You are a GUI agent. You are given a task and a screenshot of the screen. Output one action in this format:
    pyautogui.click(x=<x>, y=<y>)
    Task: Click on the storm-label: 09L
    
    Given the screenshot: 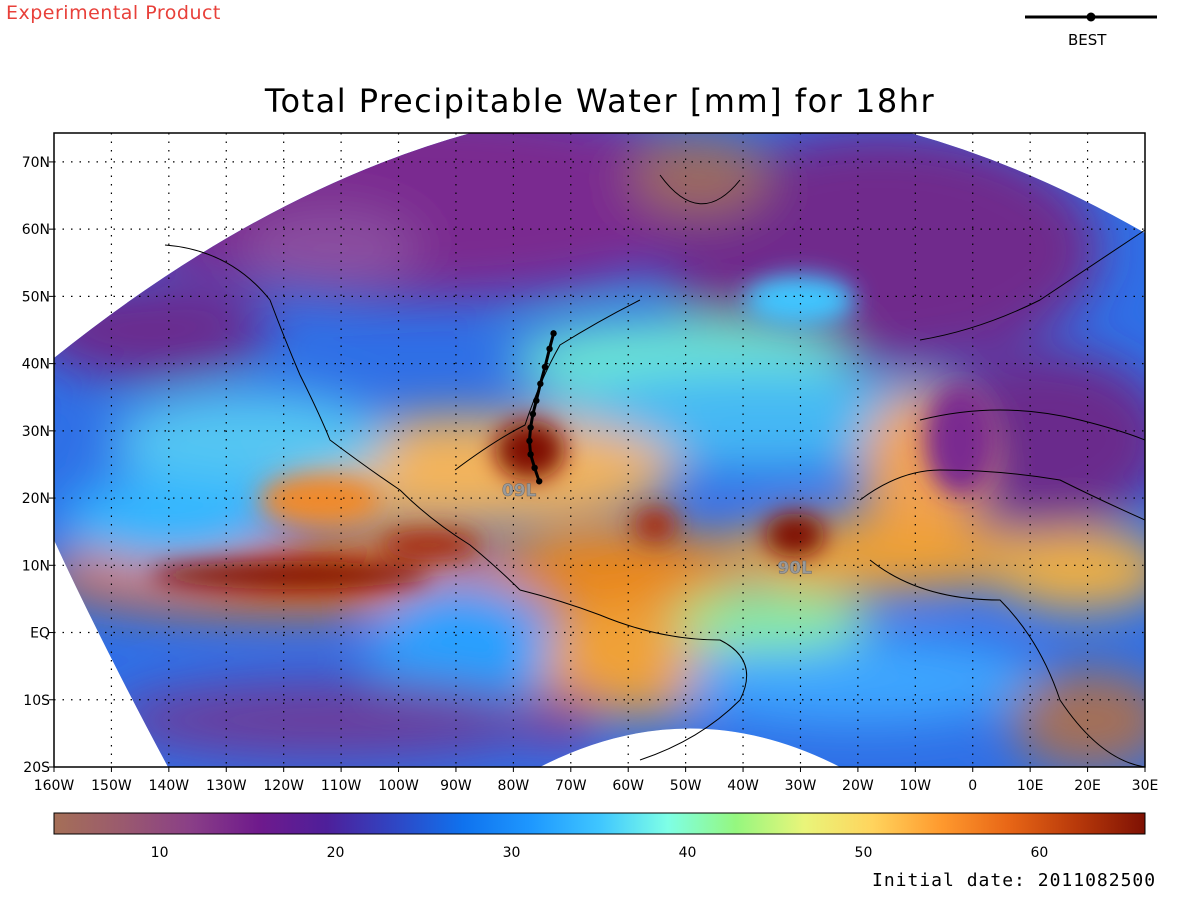 What is the action you would take?
    pyautogui.click(x=519, y=491)
    